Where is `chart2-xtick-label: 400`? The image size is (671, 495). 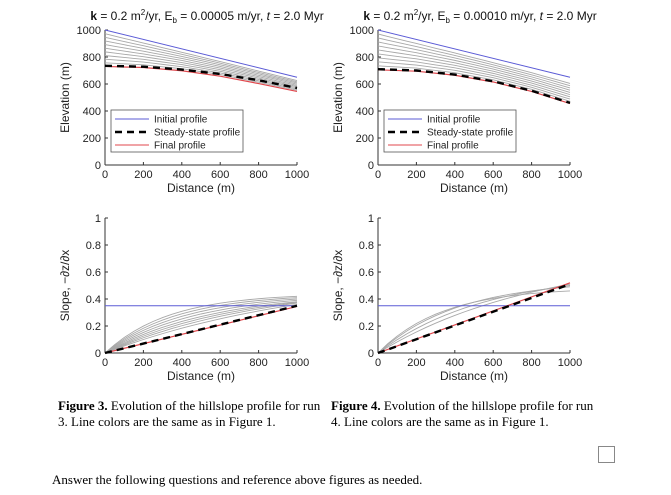
chart2-xtick-label: 400 is located at coordinates (455, 175).